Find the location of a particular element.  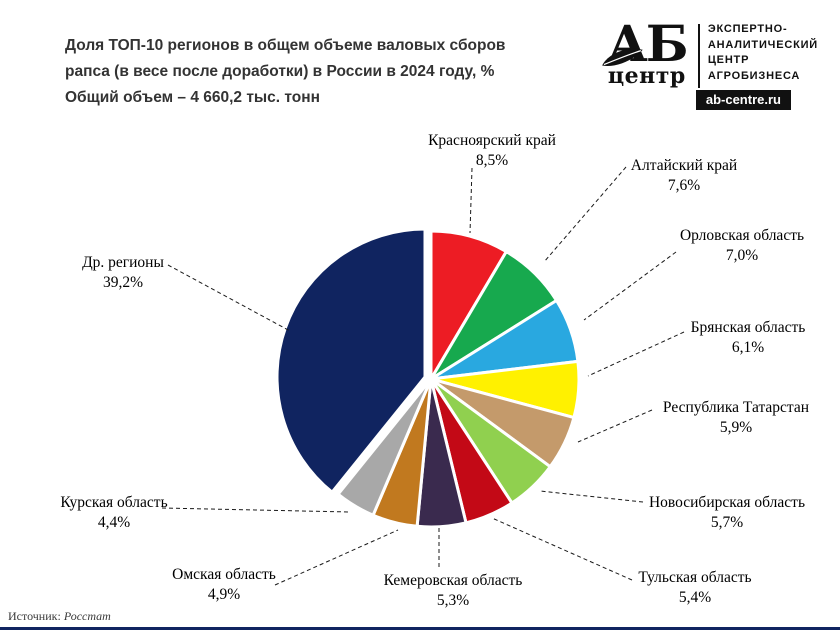

pie-label-value: 5,3% is located at coordinates (453, 600).